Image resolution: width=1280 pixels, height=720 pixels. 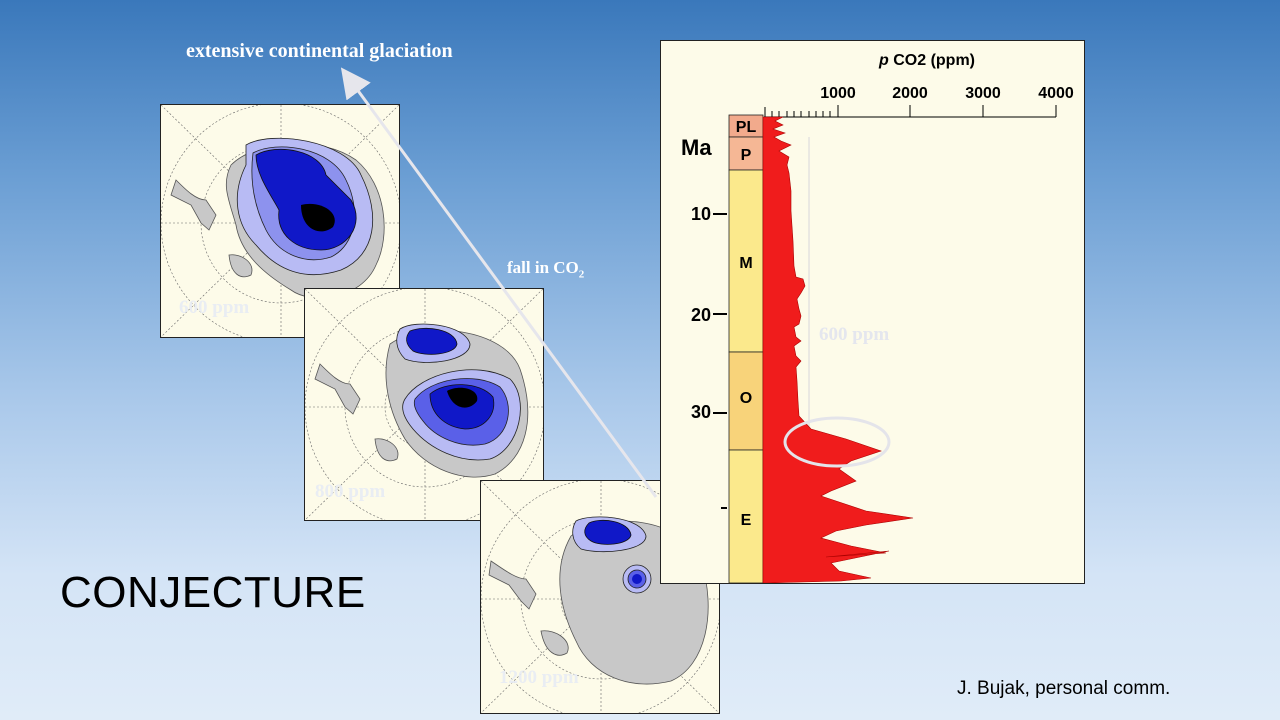 I want to click on chart-ppm-label: 600 ppm, so click(x=854, y=334).